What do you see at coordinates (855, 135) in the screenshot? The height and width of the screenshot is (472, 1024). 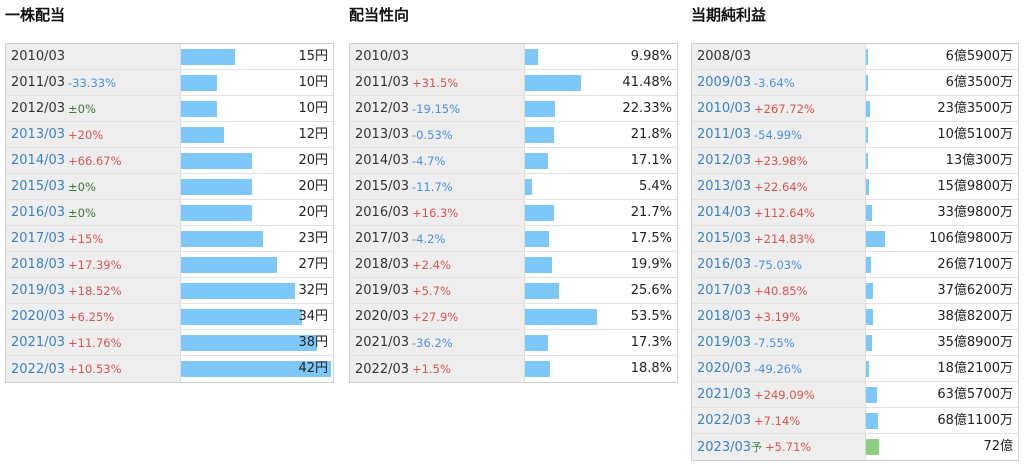 I see `table-row: 2011/03 -54.99% 10億5100万` at bounding box center [855, 135].